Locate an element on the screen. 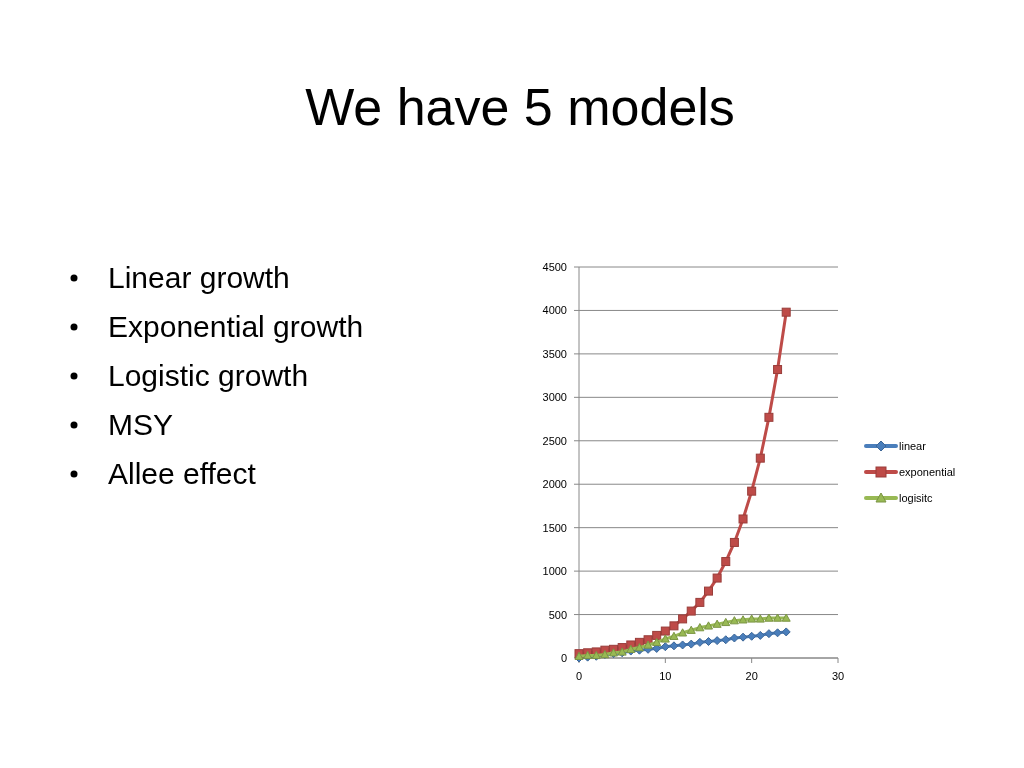 This screenshot has width=1024, height=768. y-tick-label: 1000 is located at coordinates (554, 571).